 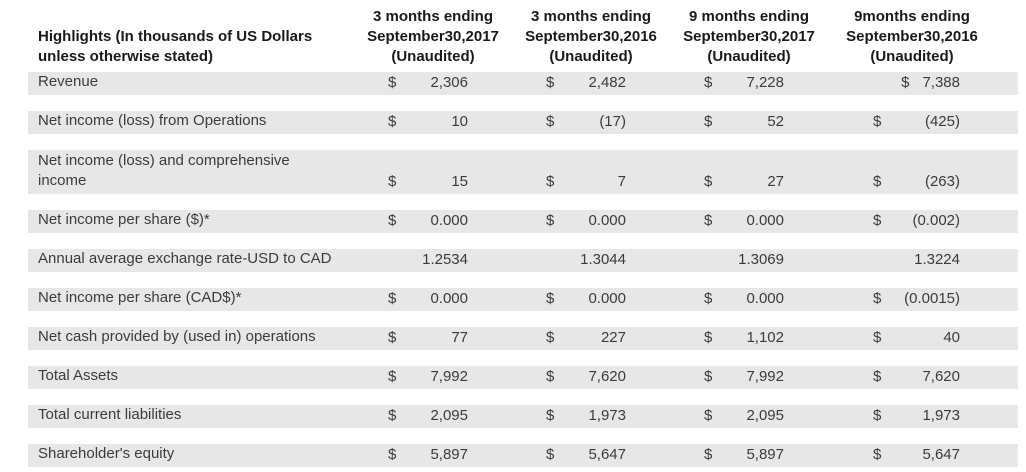 I want to click on row-label: Total current liabilities, so click(x=110, y=414).